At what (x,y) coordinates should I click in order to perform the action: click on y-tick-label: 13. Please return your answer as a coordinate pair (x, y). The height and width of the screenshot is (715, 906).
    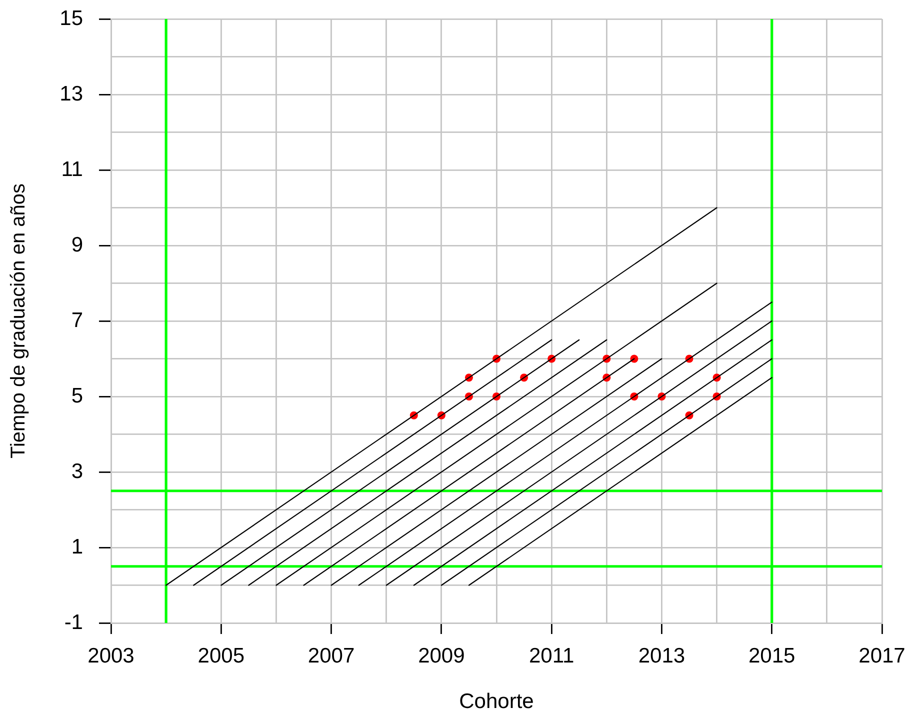
    Looking at the image, I should click on (71, 94).